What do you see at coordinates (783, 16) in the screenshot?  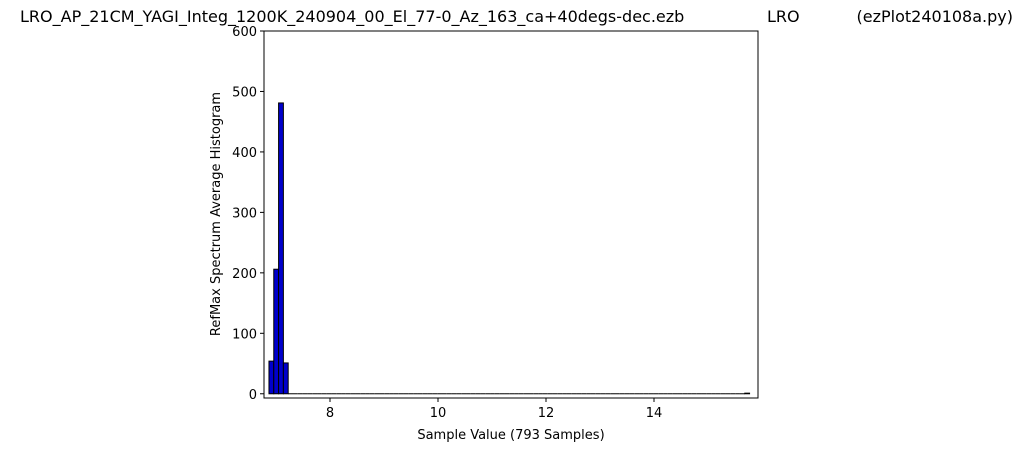 I see `chart-title-center: LRO` at bounding box center [783, 16].